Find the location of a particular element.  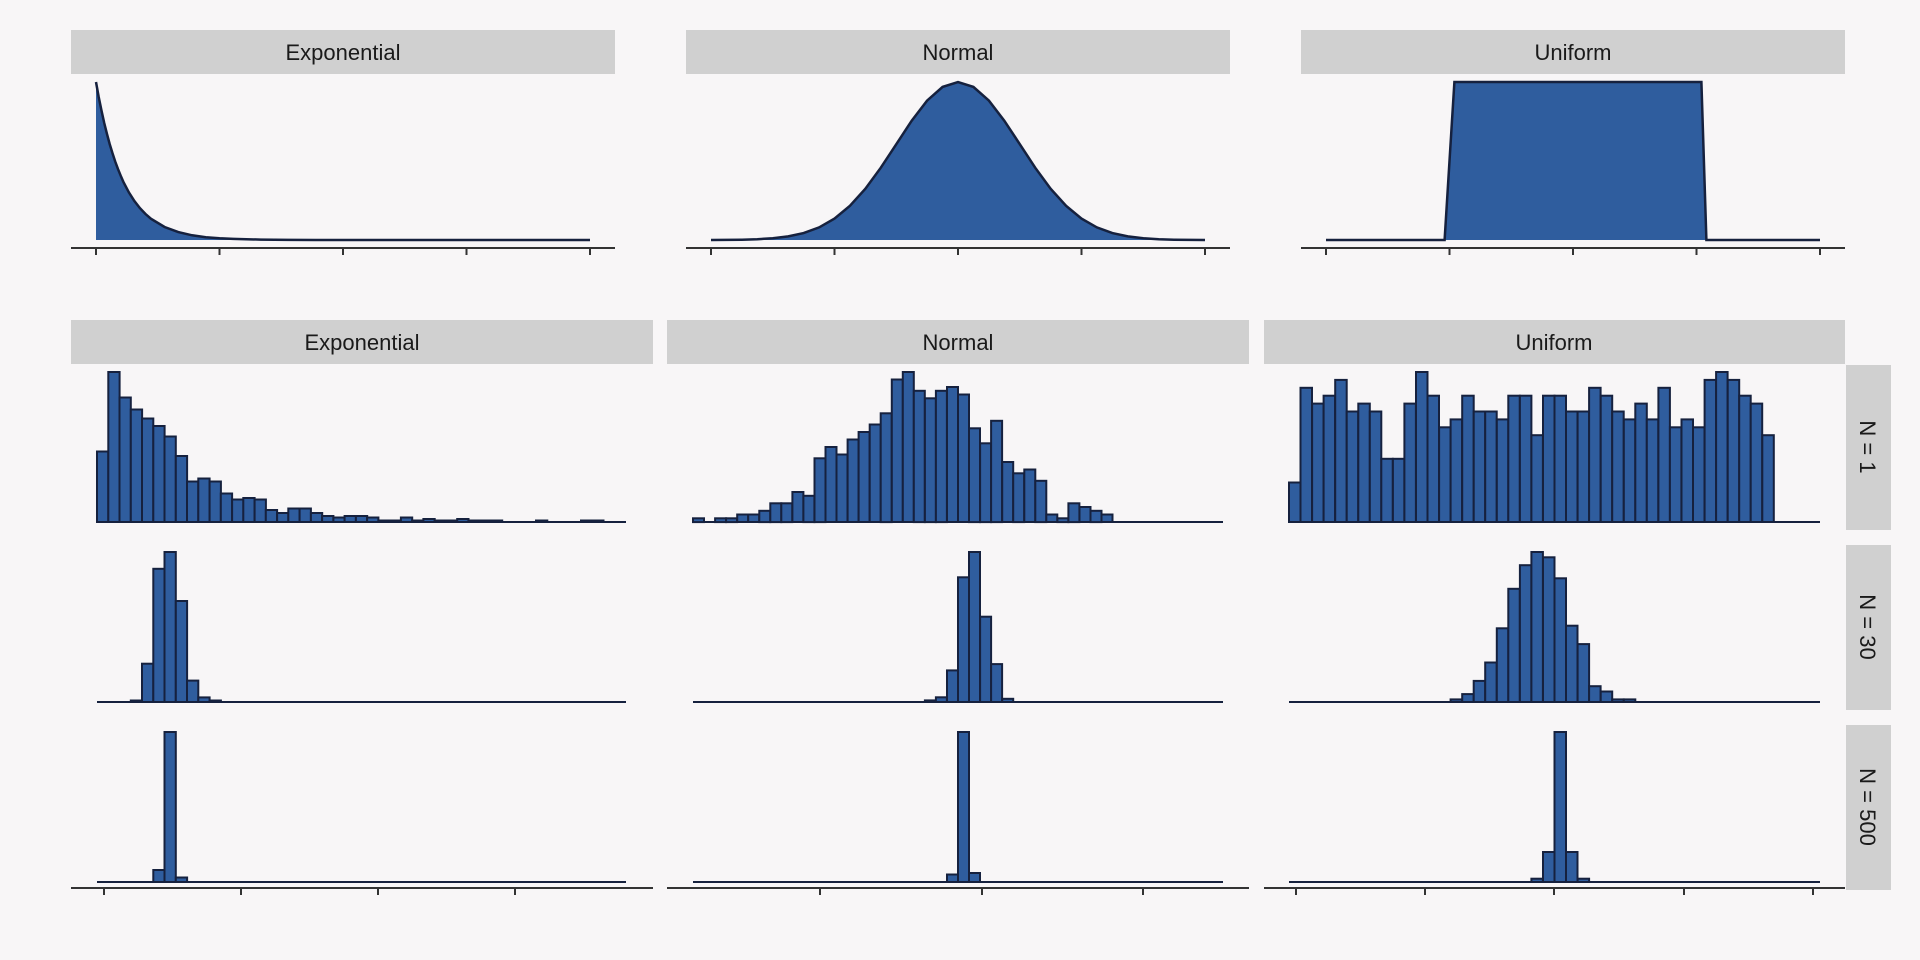

x-axis-exponential is located at coordinates (362, 891).